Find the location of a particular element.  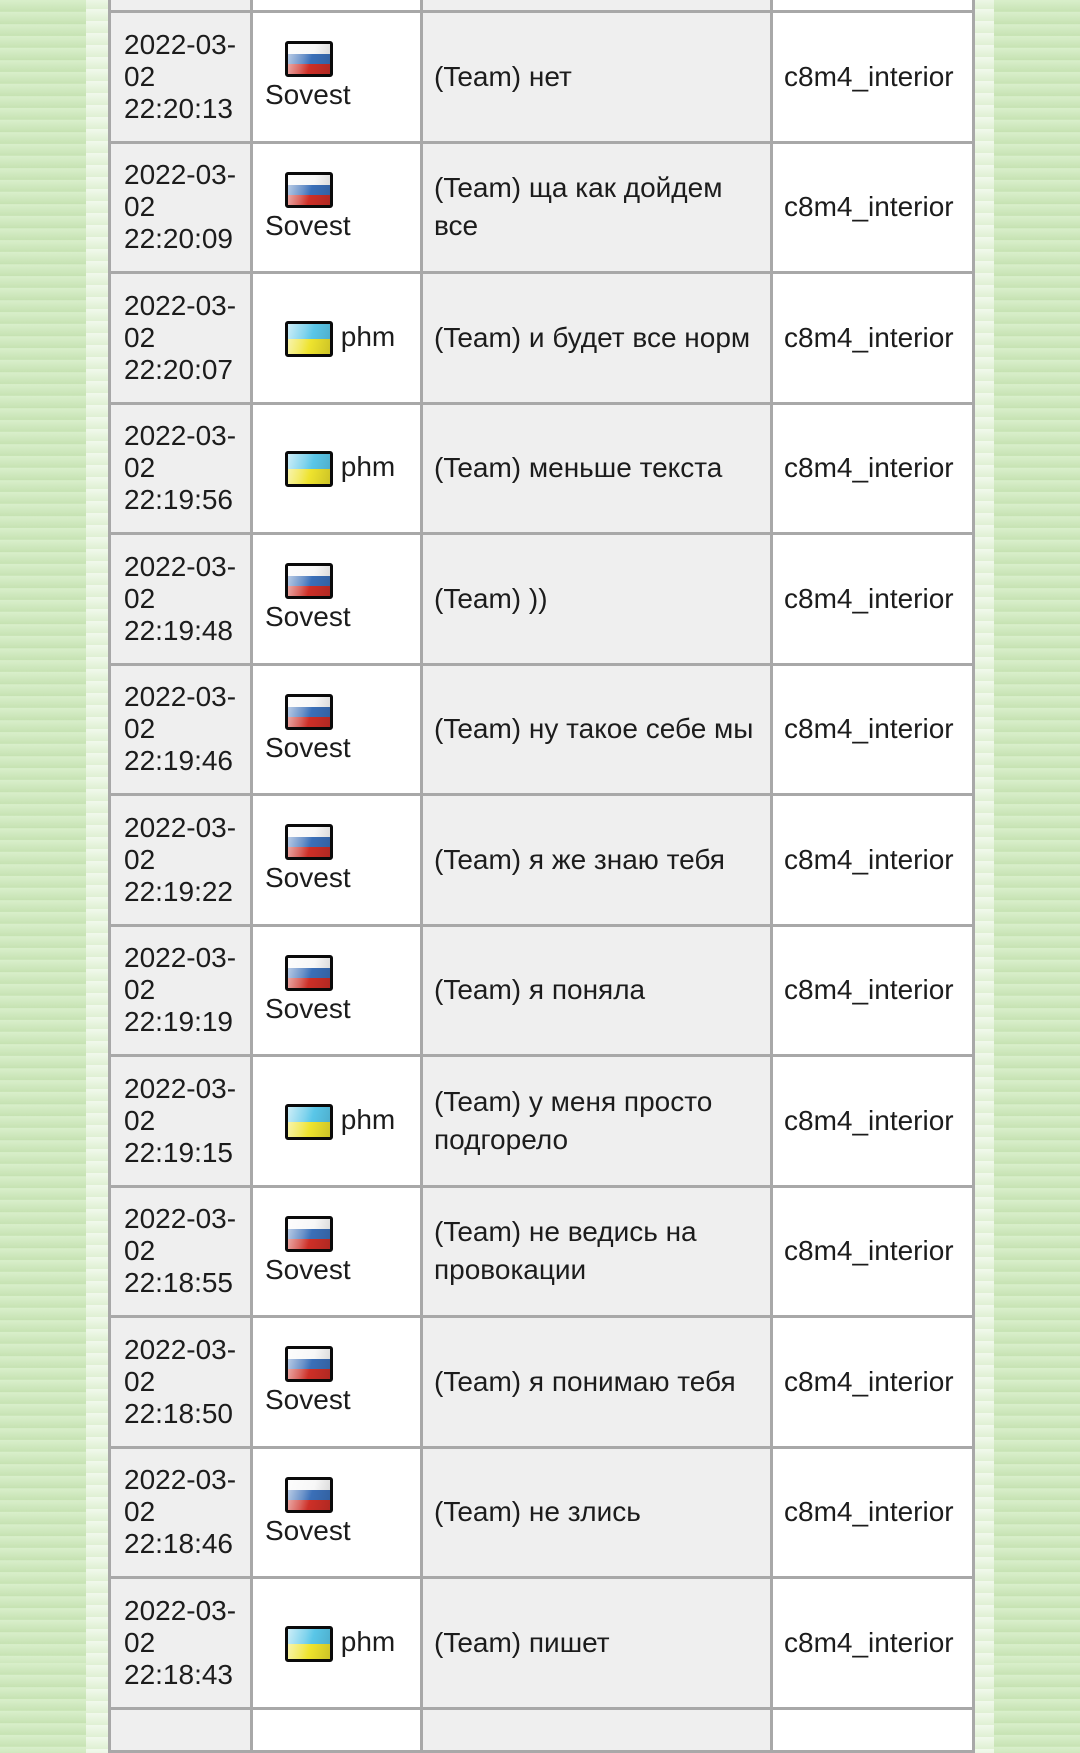

chat-message-text: (Team) ну такое себе мы is located at coordinates (594, 729).